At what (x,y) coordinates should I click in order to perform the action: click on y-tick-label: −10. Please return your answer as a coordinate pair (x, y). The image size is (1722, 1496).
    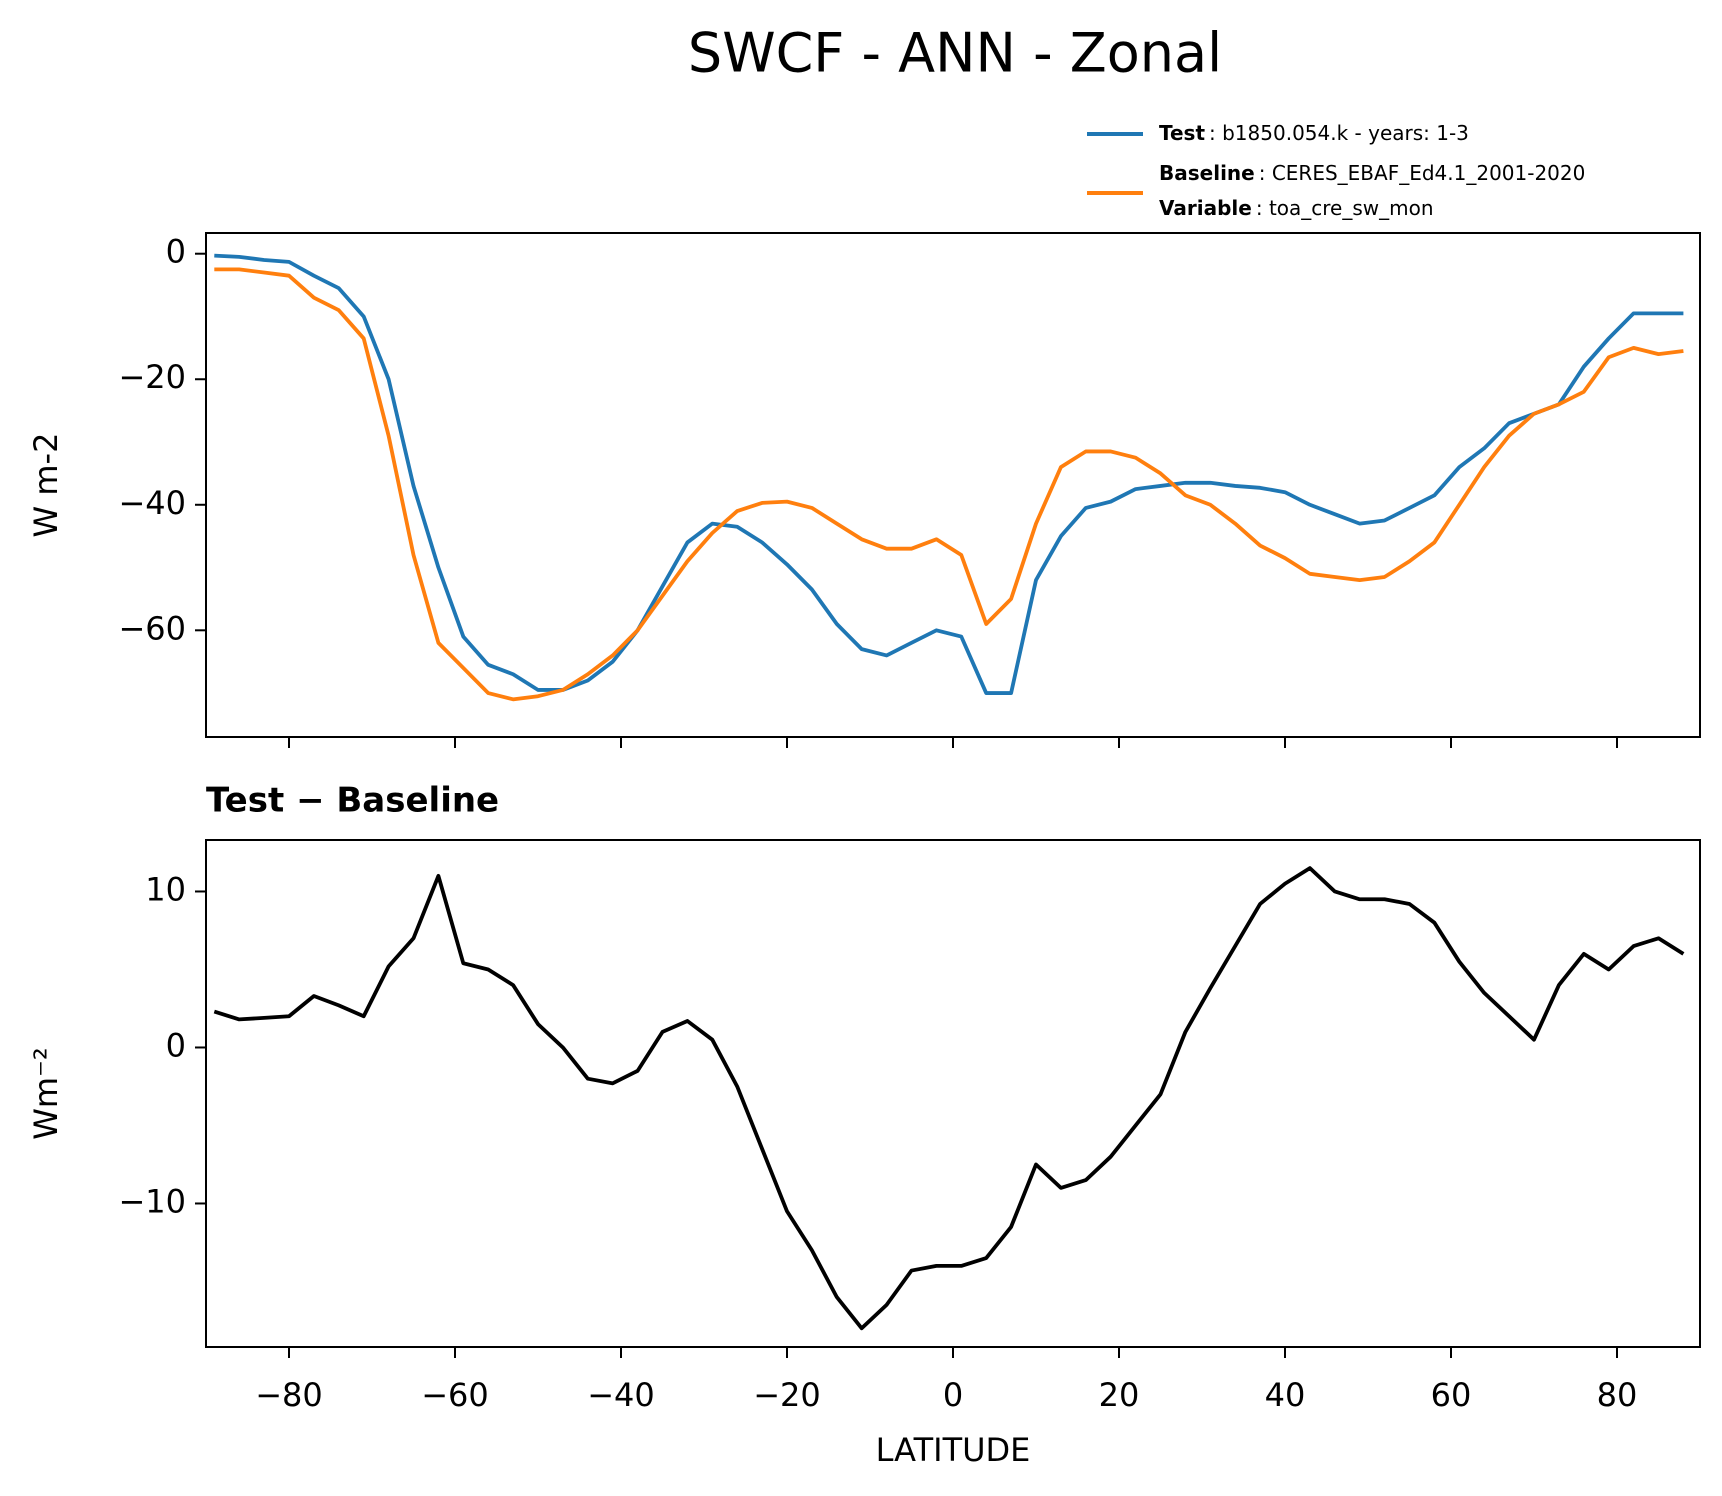
    Looking at the image, I should click on (152, 1201).